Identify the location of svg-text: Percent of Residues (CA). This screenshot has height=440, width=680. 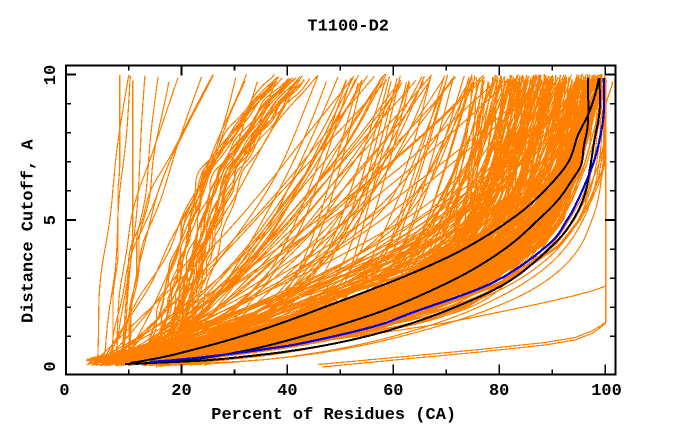
(333, 415).